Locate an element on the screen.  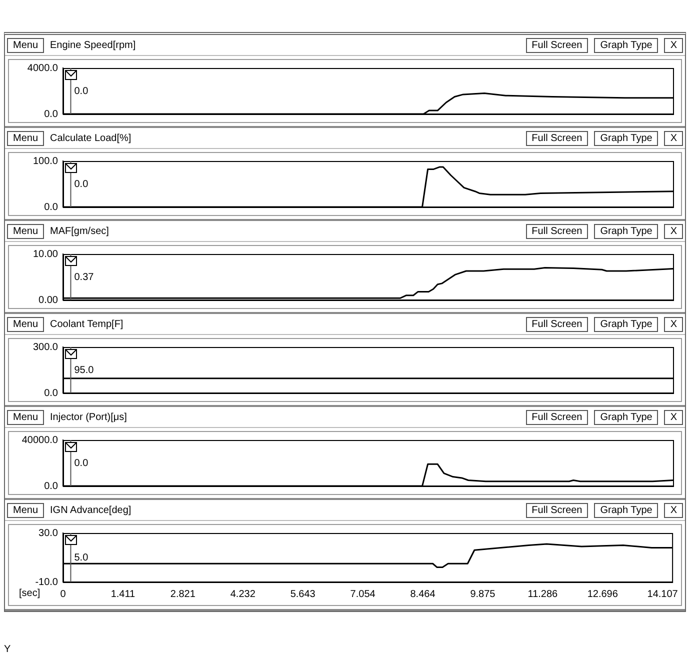
annotation: 95.0 is located at coordinates (84, 370).